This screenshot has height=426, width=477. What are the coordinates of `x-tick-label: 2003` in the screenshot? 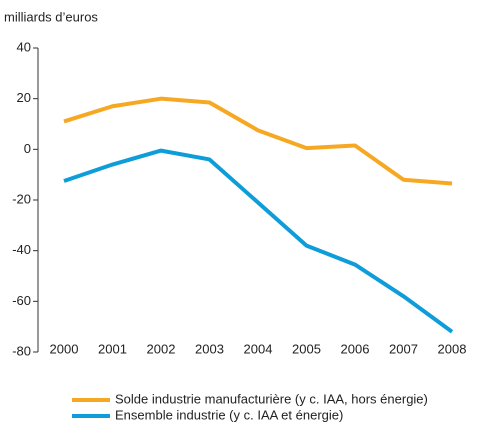 It's located at (209, 348).